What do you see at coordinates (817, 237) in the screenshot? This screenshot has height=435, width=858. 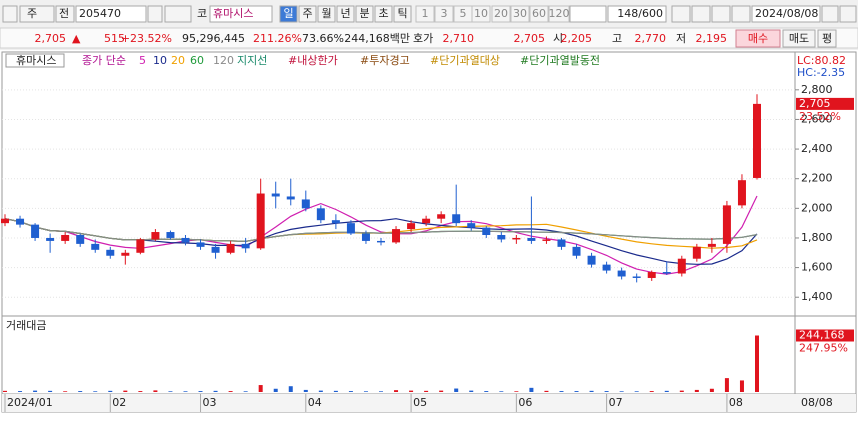 I see `y-tick-label: 1,800` at bounding box center [817, 237].